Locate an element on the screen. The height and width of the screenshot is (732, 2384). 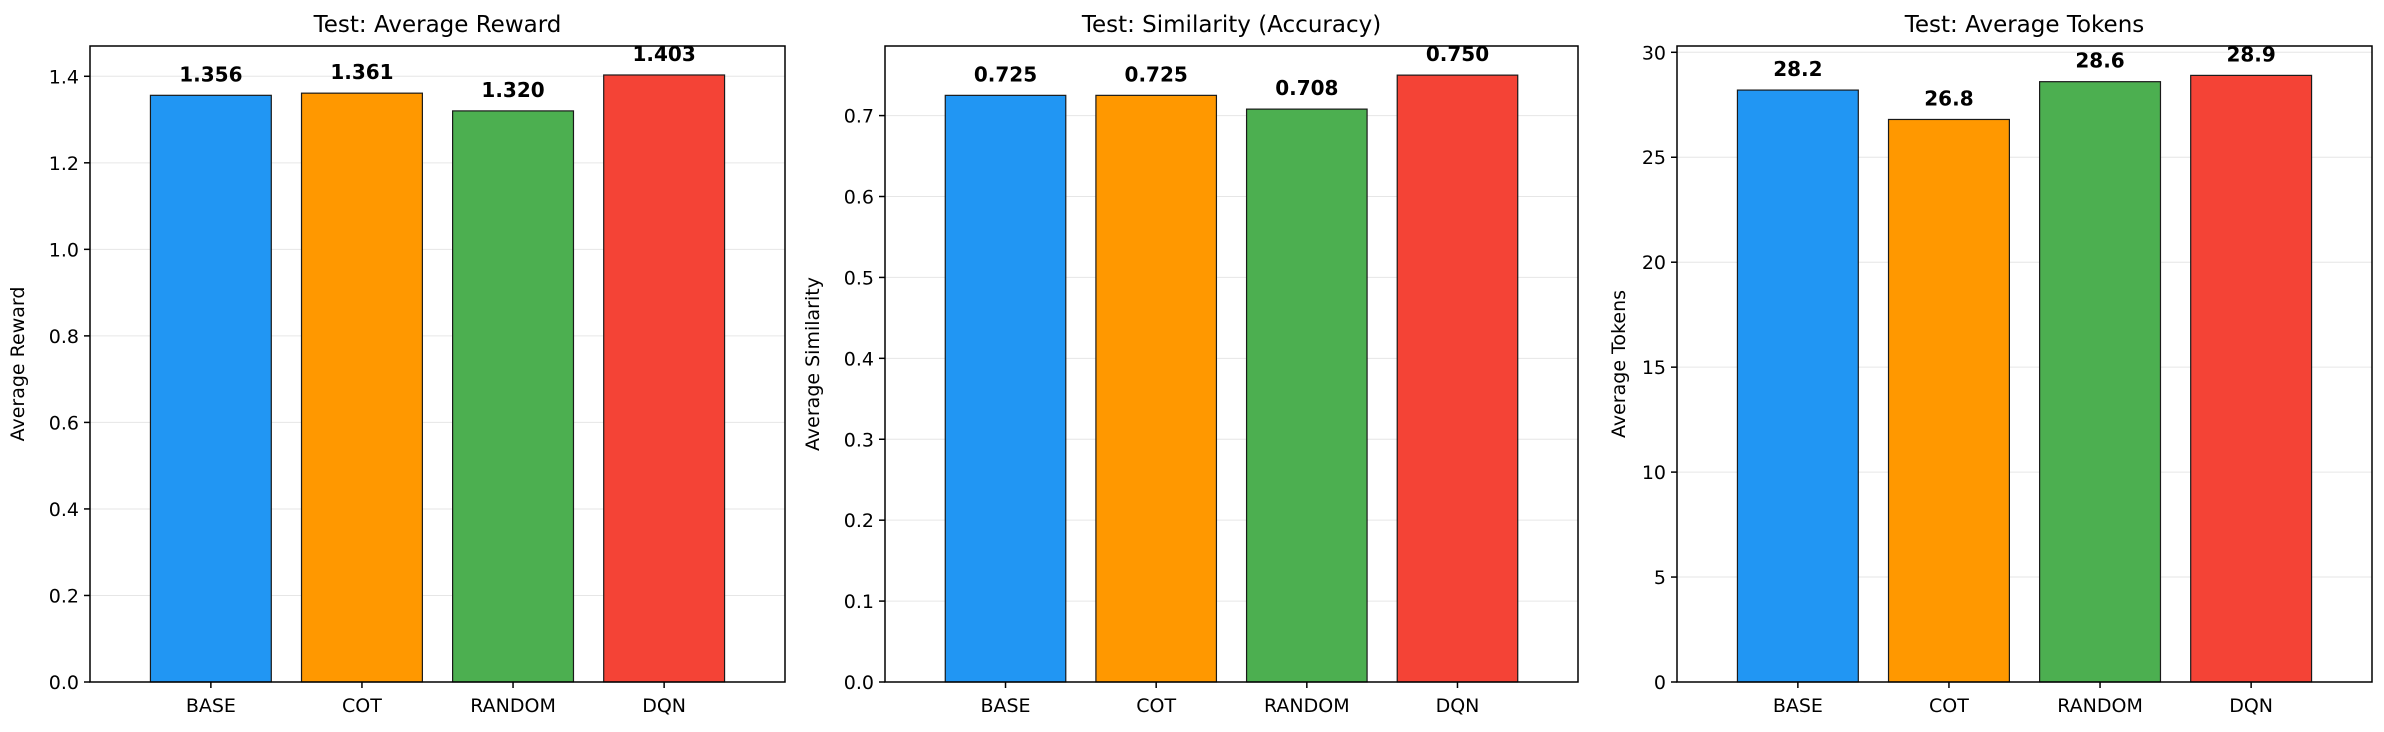
y-tick-label: 25 is located at coordinates (1654, 158).